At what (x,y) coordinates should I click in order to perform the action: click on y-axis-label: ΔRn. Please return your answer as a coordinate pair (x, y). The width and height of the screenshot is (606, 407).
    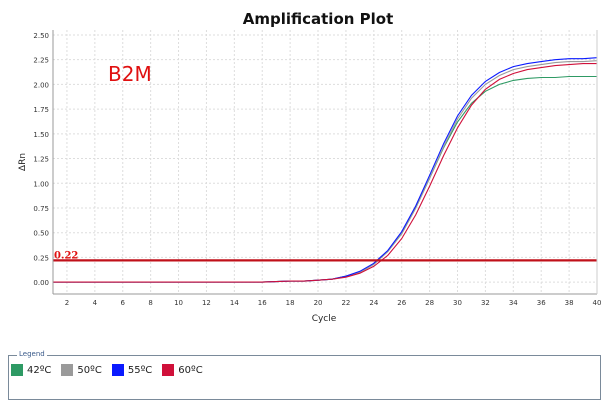
    Looking at the image, I should click on (23, 162).